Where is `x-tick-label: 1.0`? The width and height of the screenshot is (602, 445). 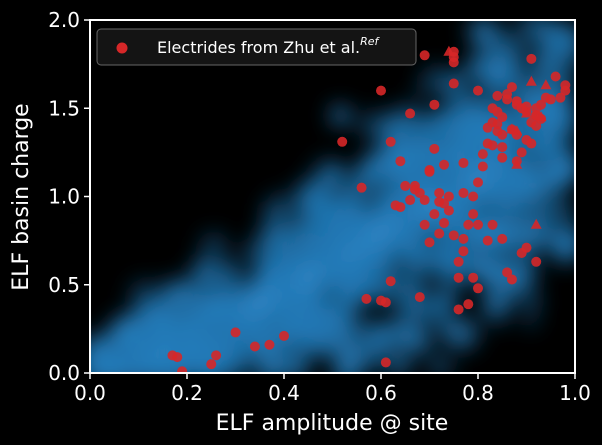 x-tick-label: 1.0 is located at coordinates (575, 393).